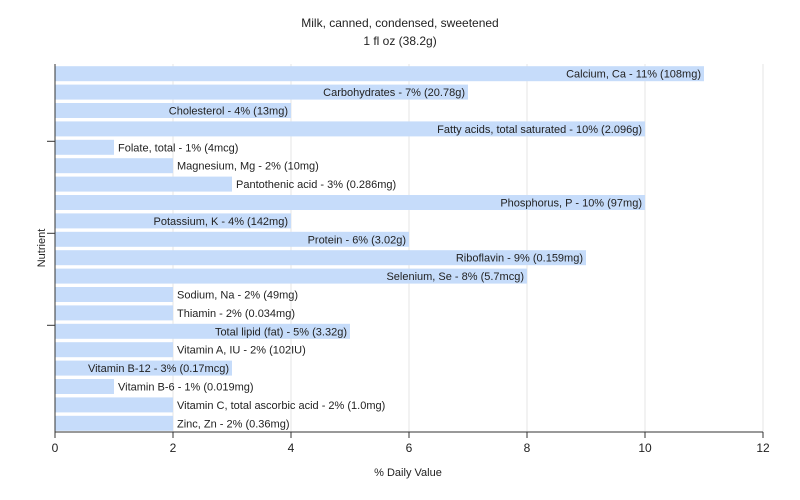  Describe the element at coordinates (178, 148) in the screenshot. I see `bar-label: Folate, total - 1% (4mcg)` at that location.